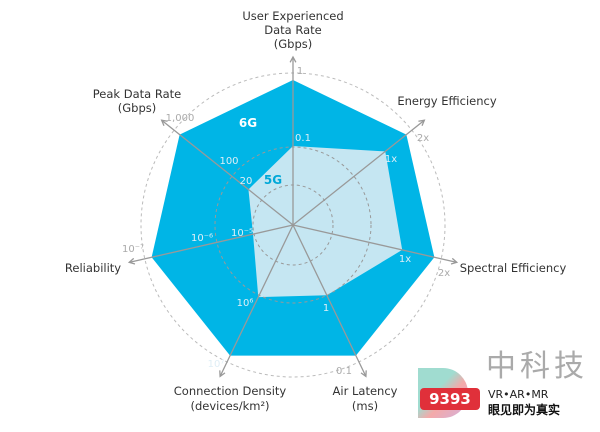  What do you see at coordinates (292, 16) in the screenshot?
I see `axis-label-0: User Experienced` at bounding box center [292, 16].